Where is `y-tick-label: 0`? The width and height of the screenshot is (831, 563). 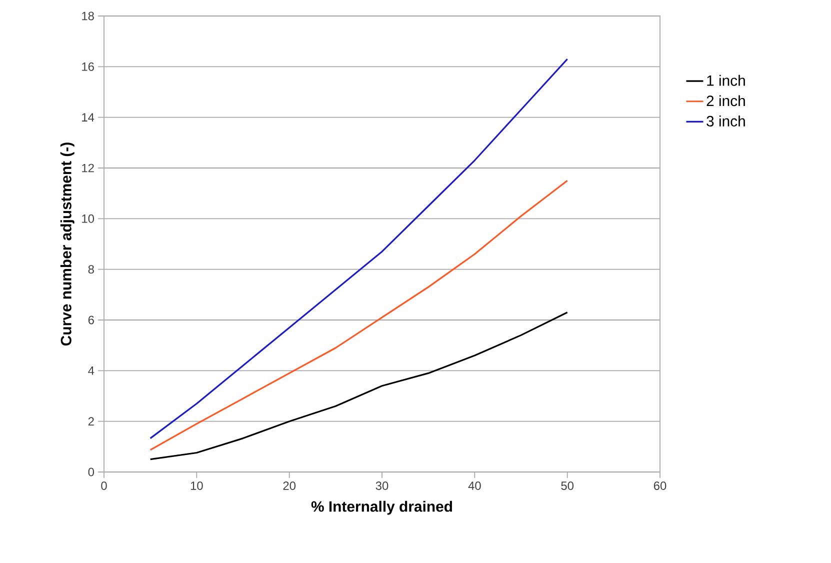 y-tick-label: 0 is located at coordinates (91, 472).